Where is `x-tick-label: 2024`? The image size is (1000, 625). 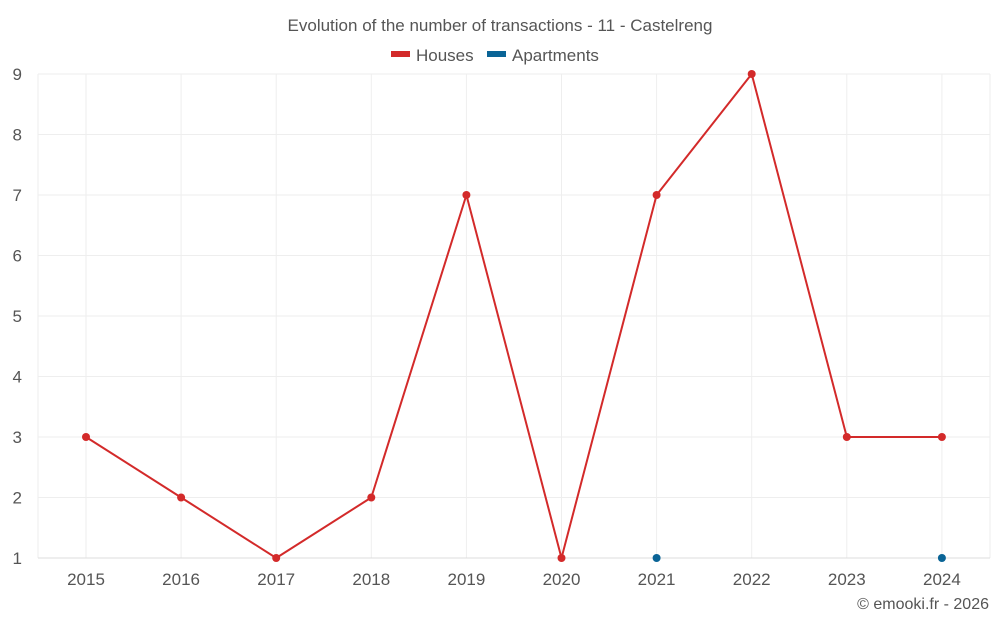
x-tick-label: 2024 is located at coordinates (942, 579).